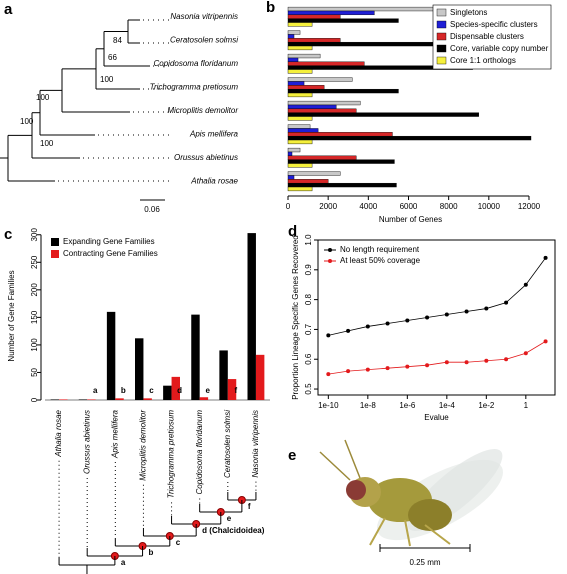 This screenshot has height=574, width=567. Describe the element at coordinates (95, 390) in the screenshot. I see `annotation: a` at that location.